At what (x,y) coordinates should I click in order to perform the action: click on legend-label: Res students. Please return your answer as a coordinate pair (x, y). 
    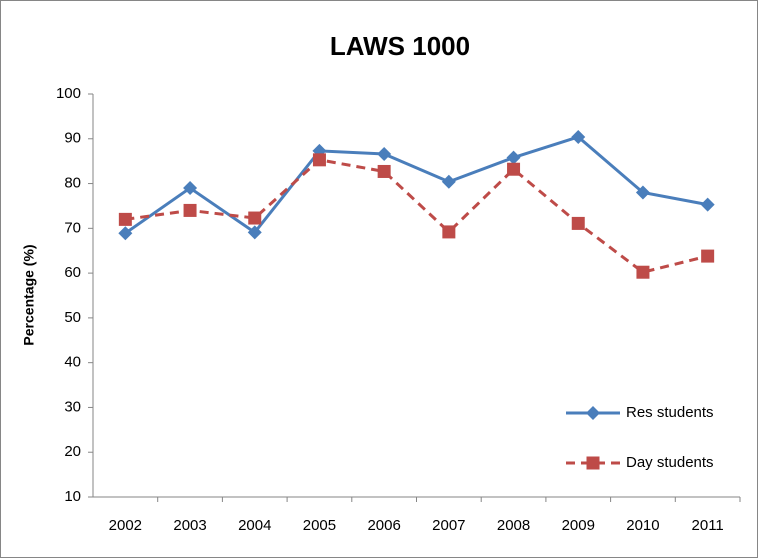
    Looking at the image, I should click on (670, 412).